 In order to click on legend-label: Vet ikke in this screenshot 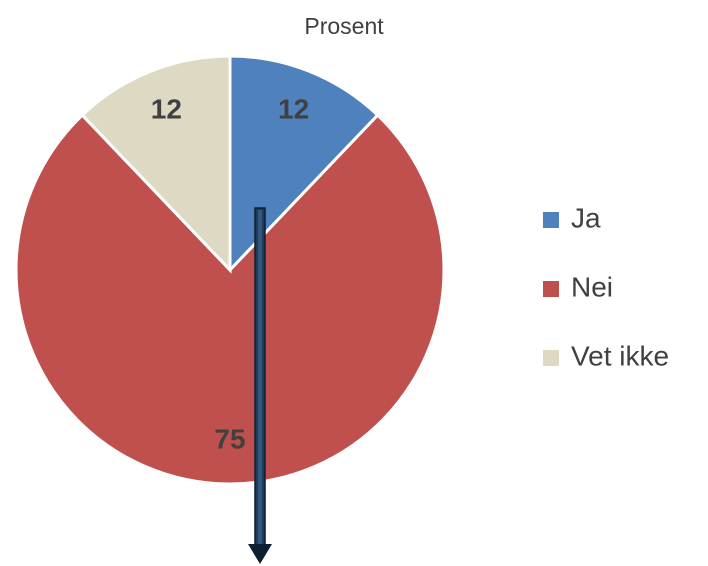, I will do `click(620, 355)`.